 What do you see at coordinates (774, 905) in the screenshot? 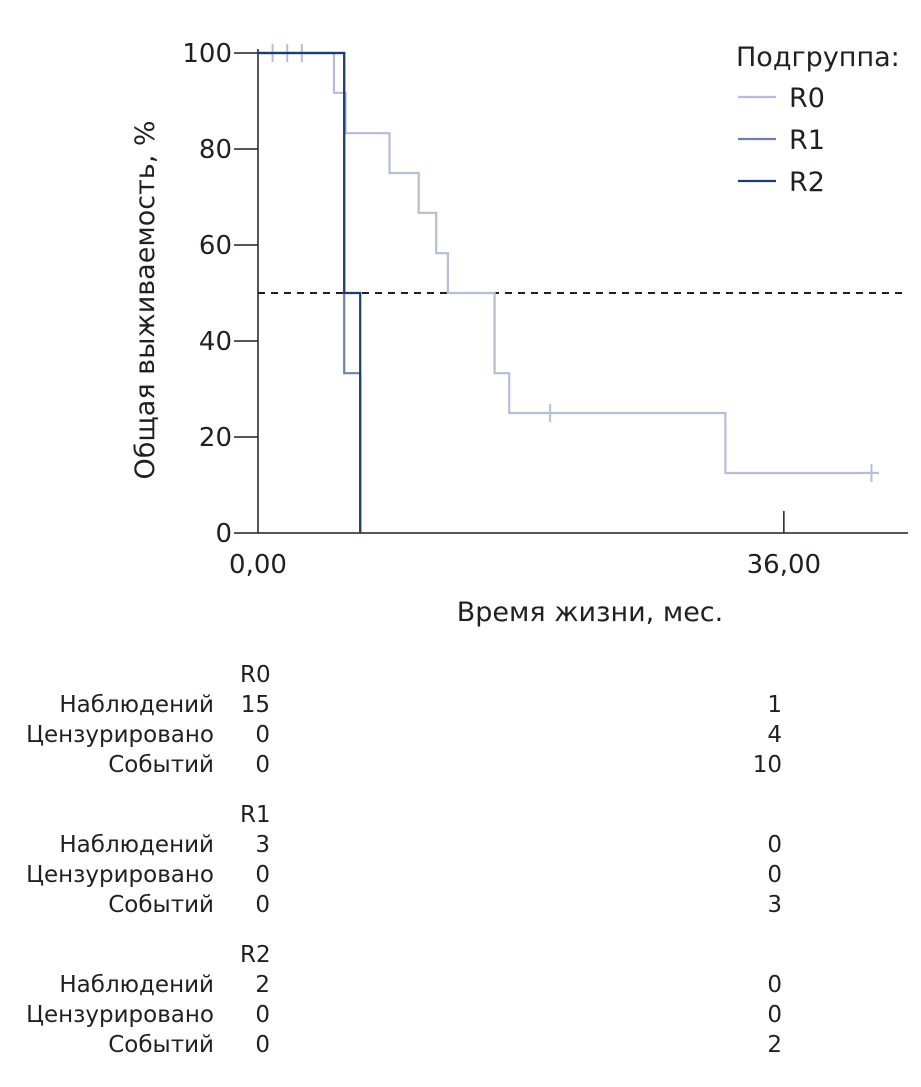
I see `risk-value-36: 3` at bounding box center [774, 905].